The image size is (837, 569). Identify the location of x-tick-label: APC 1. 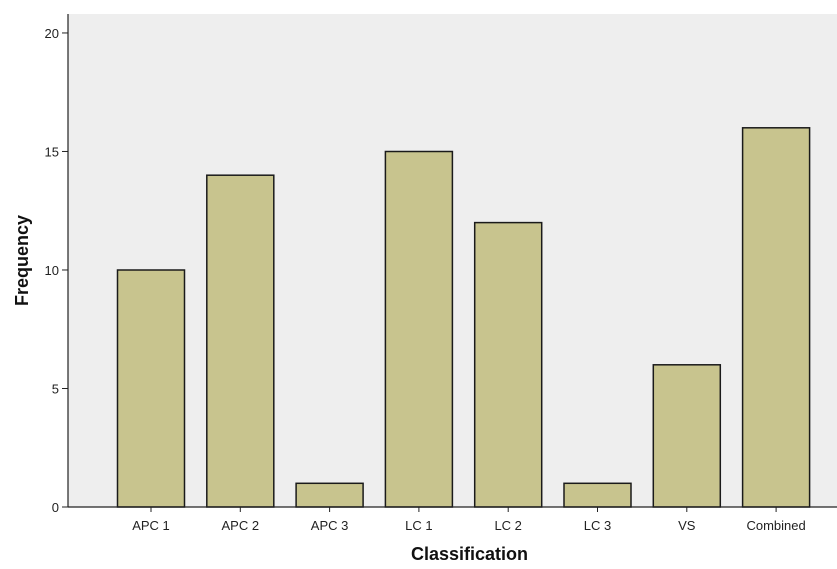
(151, 525).